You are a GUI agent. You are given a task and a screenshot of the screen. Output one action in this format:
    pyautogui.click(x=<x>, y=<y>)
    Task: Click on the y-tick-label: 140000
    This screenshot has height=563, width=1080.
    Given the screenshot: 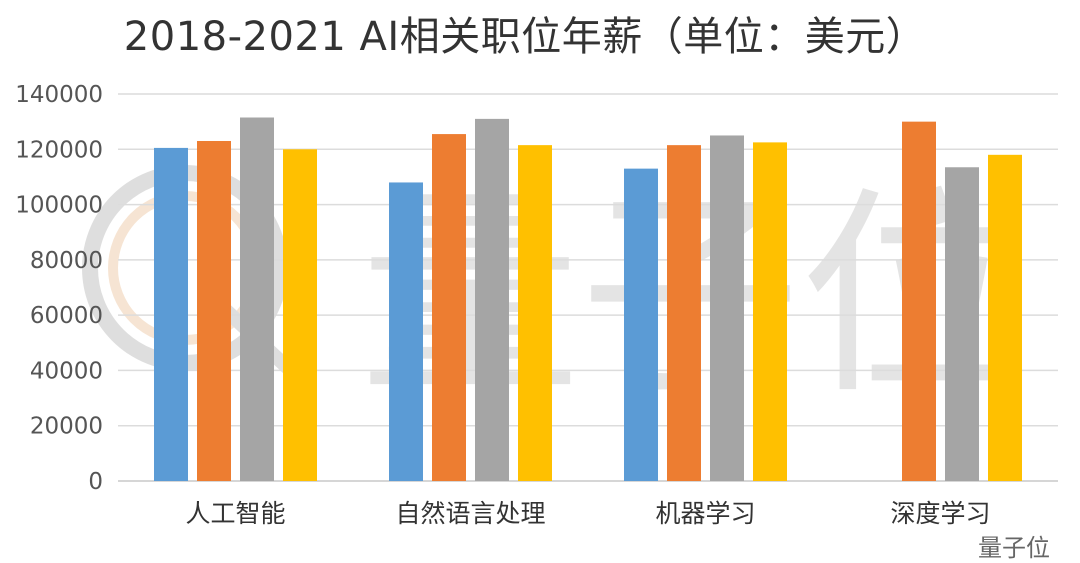 What is the action you would take?
    pyautogui.click(x=59, y=95)
    